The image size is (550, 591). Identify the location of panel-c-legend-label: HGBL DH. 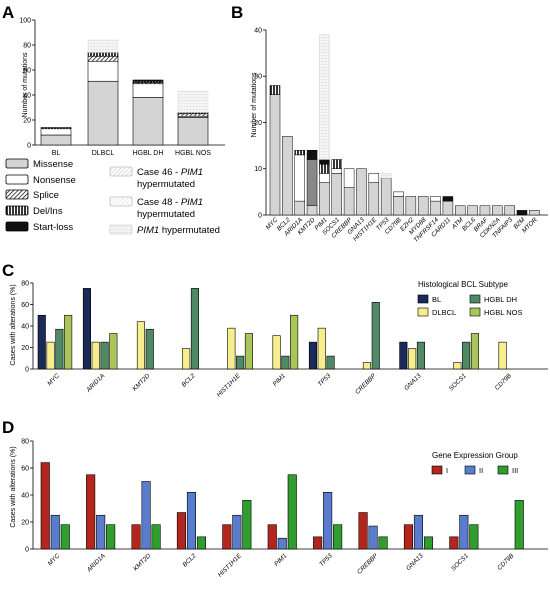
(500, 299).